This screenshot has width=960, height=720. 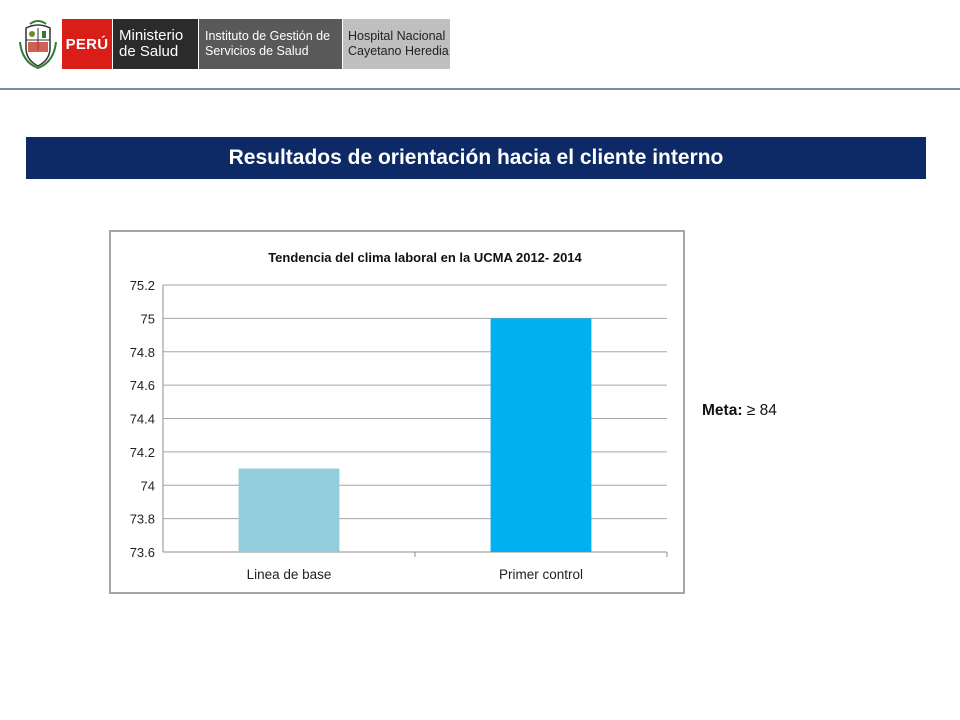 What do you see at coordinates (155, 44) in the screenshot?
I see `minsa-logo: Ministerio de Salud` at bounding box center [155, 44].